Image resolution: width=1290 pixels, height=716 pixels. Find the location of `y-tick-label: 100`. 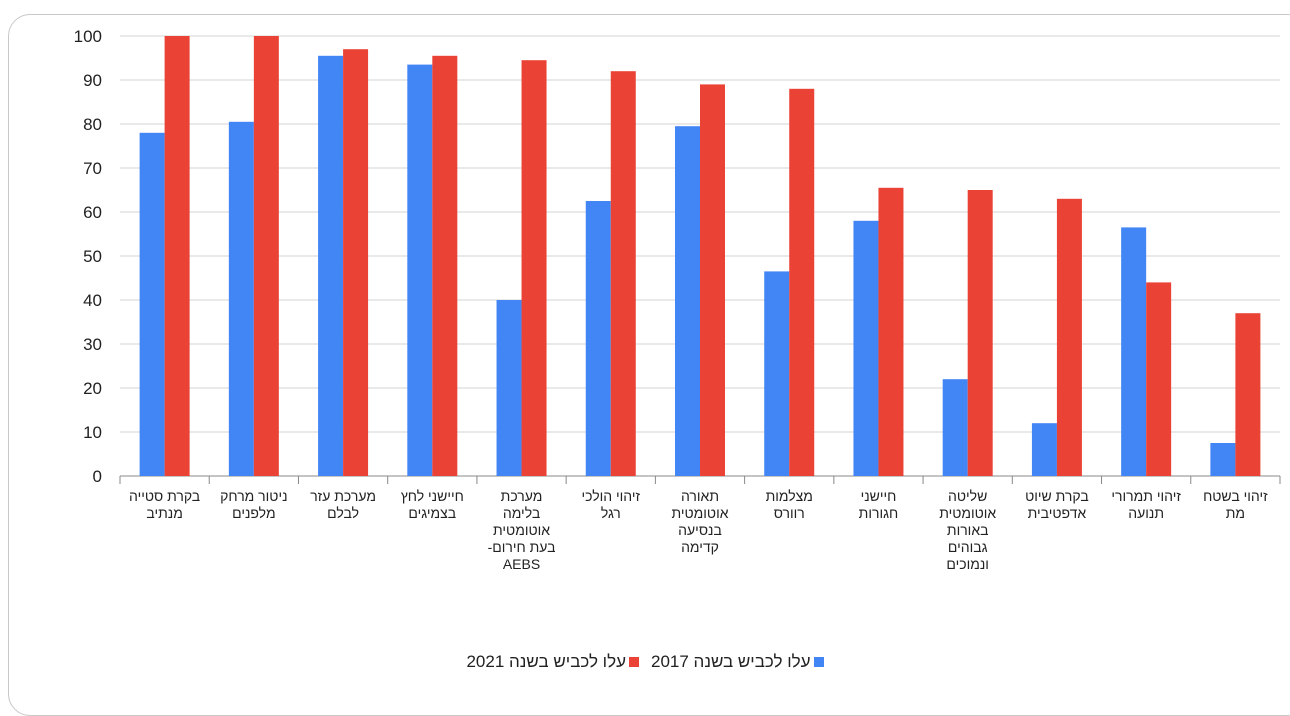

y-tick-label: 100 is located at coordinates (88, 36).